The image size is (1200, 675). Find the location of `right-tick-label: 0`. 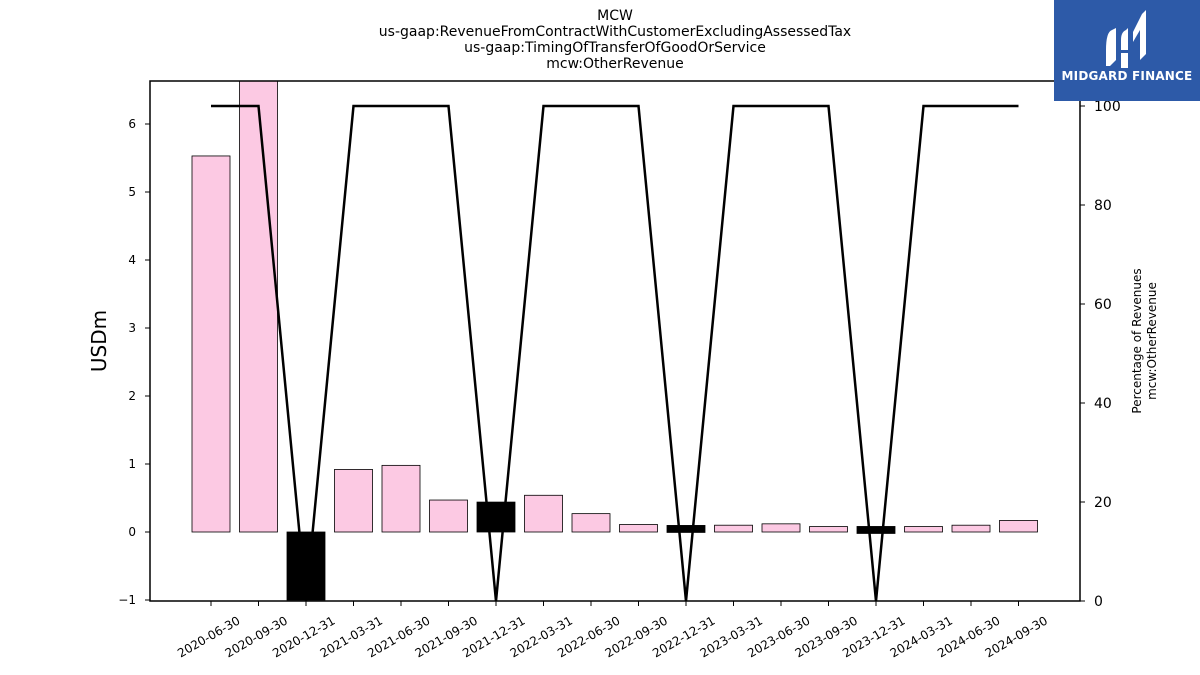

right-tick-label: 0 is located at coordinates (1098, 602).